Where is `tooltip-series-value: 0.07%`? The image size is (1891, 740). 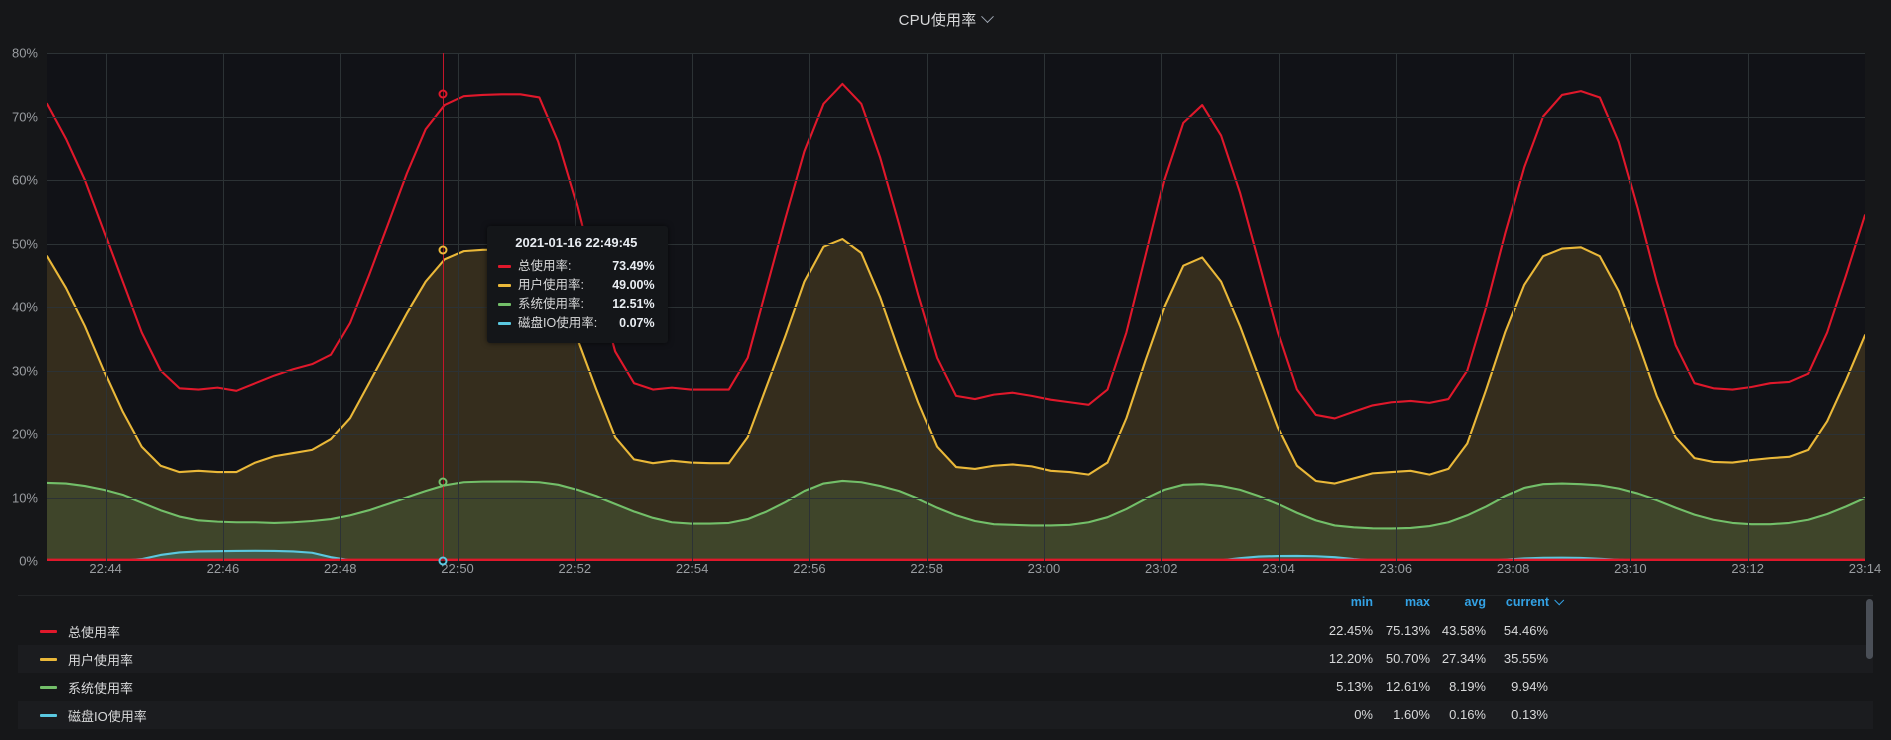
tooltip-series-value: 0.07% is located at coordinates (637, 323).